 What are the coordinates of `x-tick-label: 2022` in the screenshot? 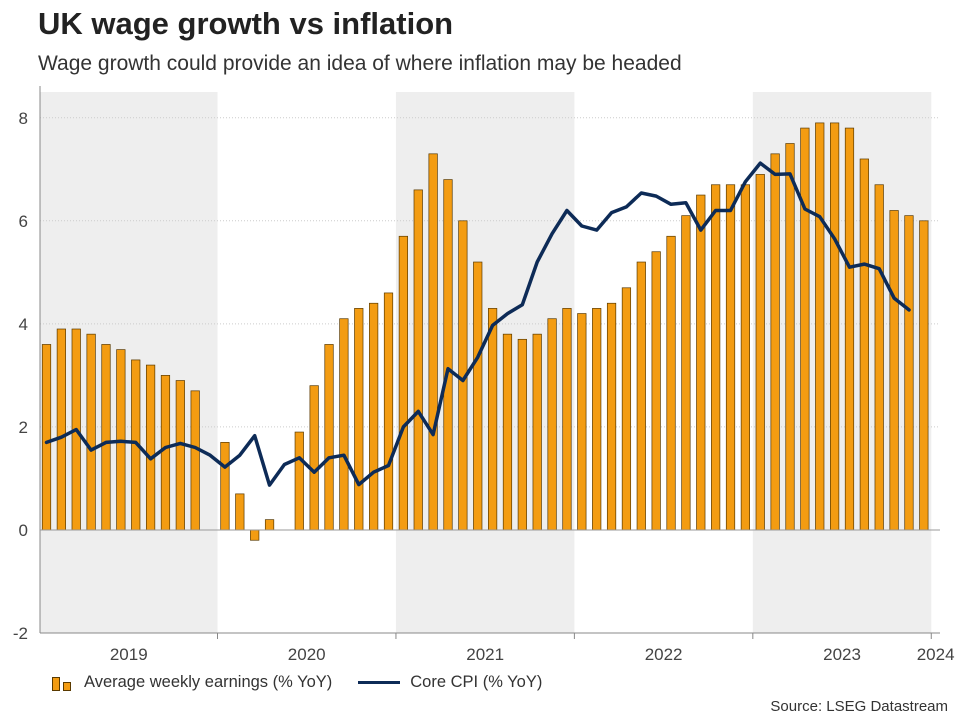 It's located at (664, 654).